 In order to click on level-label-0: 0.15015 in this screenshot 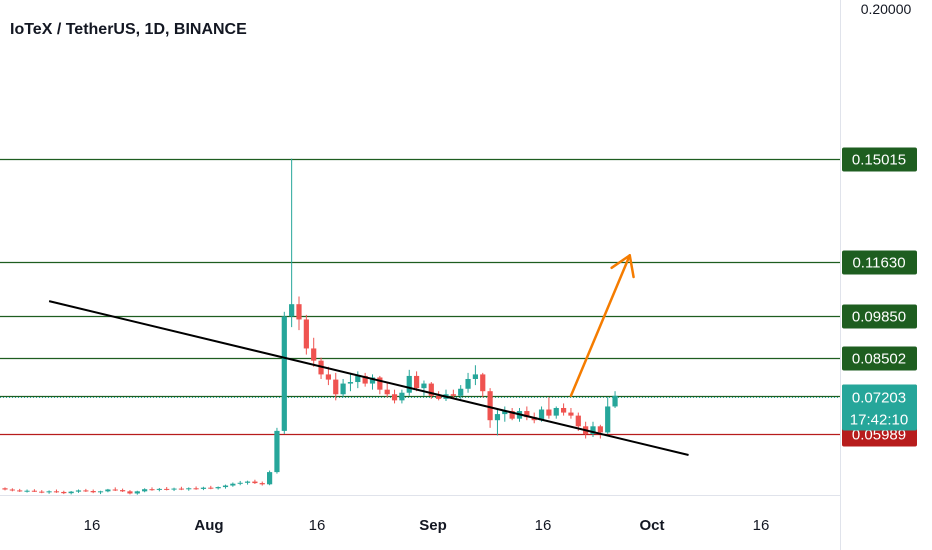, I will do `click(879, 159)`.